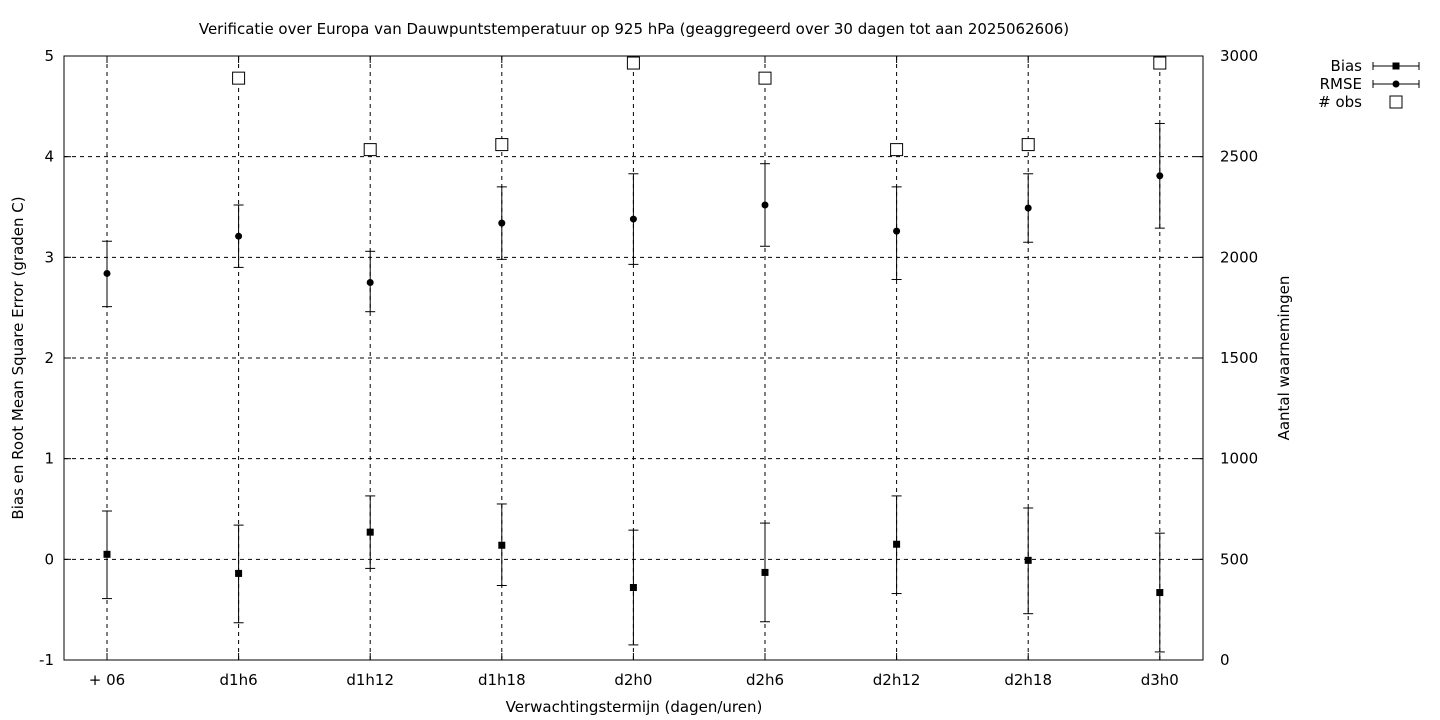 This screenshot has height=720, width=1440. What do you see at coordinates (49, 257) in the screenshot?
I see `y-tick-label: 3` at bounding box center [49, 257].